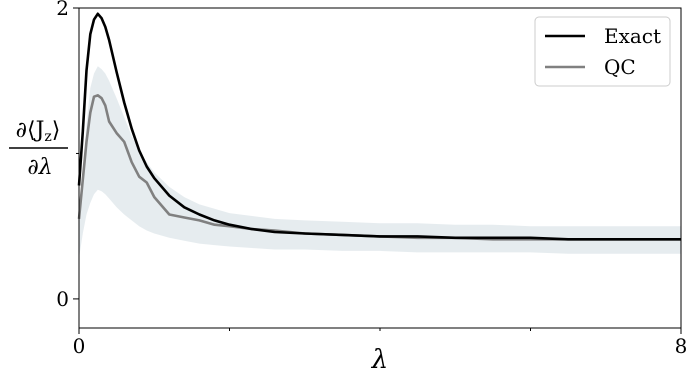  What do you see at coordinates (39, 167) in the screenshot?
I see `y-axis-label-denominator: ∂λ` at bounding box center [39, 167].